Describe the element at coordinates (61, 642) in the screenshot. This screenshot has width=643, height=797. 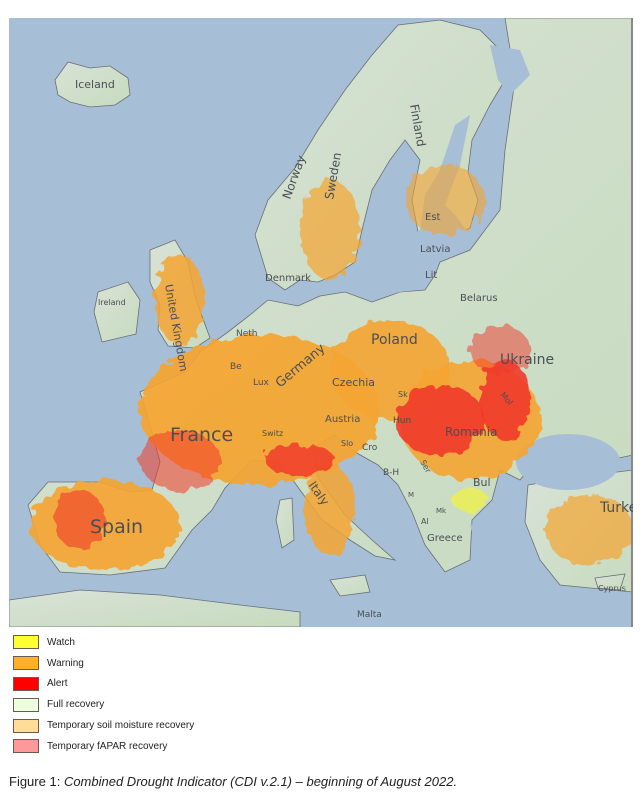
I see `legend-label: Watch` at that location.